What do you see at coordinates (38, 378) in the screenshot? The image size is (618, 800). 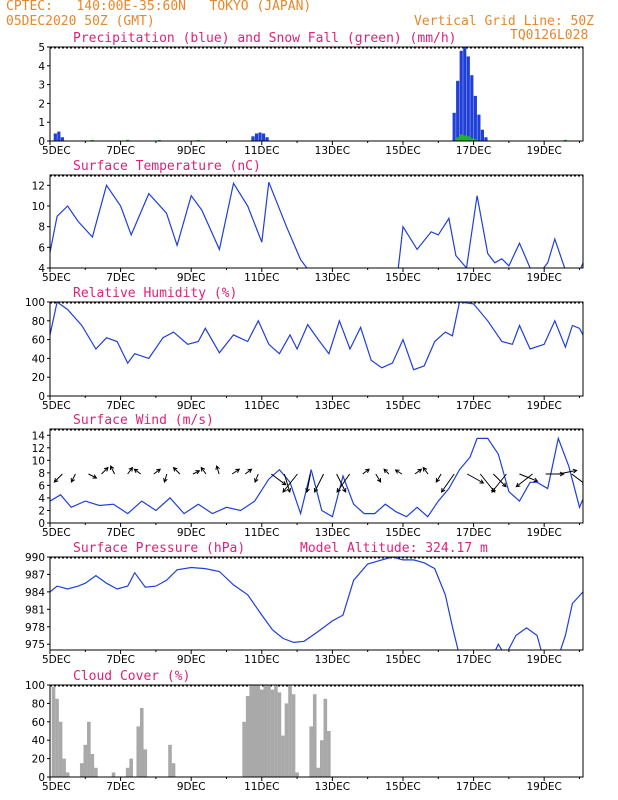 I see `y-tick-label: 20` at bounding box center [38, 378].